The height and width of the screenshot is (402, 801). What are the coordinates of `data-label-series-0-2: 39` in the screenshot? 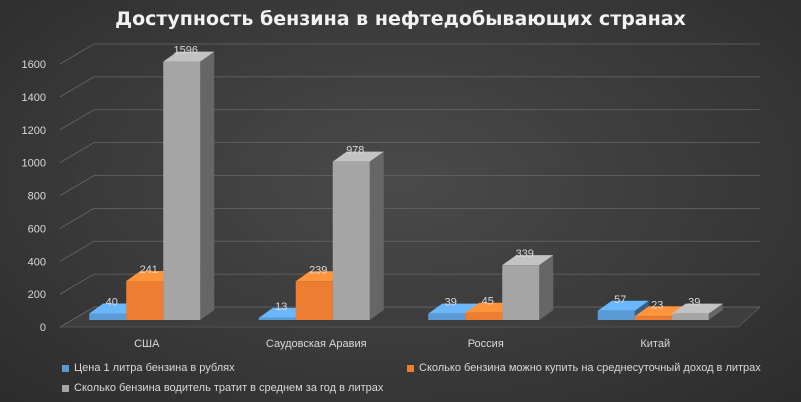 It's located at (451, 303).